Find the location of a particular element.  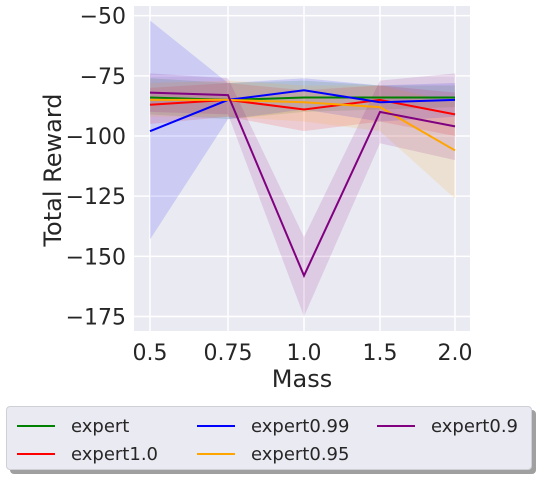

legend-item-expert0.9: expert0.9 is located at coordinates (447, 426).